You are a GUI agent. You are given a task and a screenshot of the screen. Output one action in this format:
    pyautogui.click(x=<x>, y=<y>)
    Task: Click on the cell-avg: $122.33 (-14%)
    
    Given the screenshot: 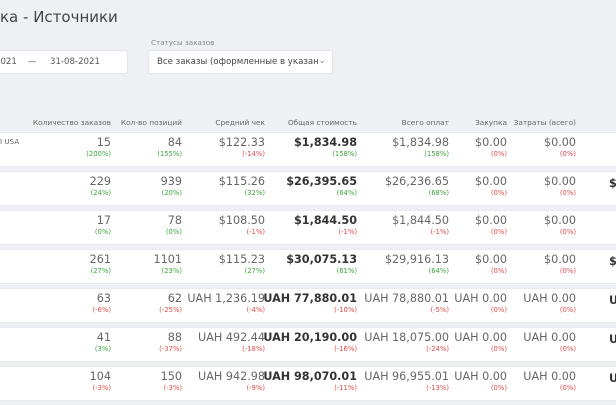 What is the action you would take?
    pyautogui.click(x=242, y=147)
    